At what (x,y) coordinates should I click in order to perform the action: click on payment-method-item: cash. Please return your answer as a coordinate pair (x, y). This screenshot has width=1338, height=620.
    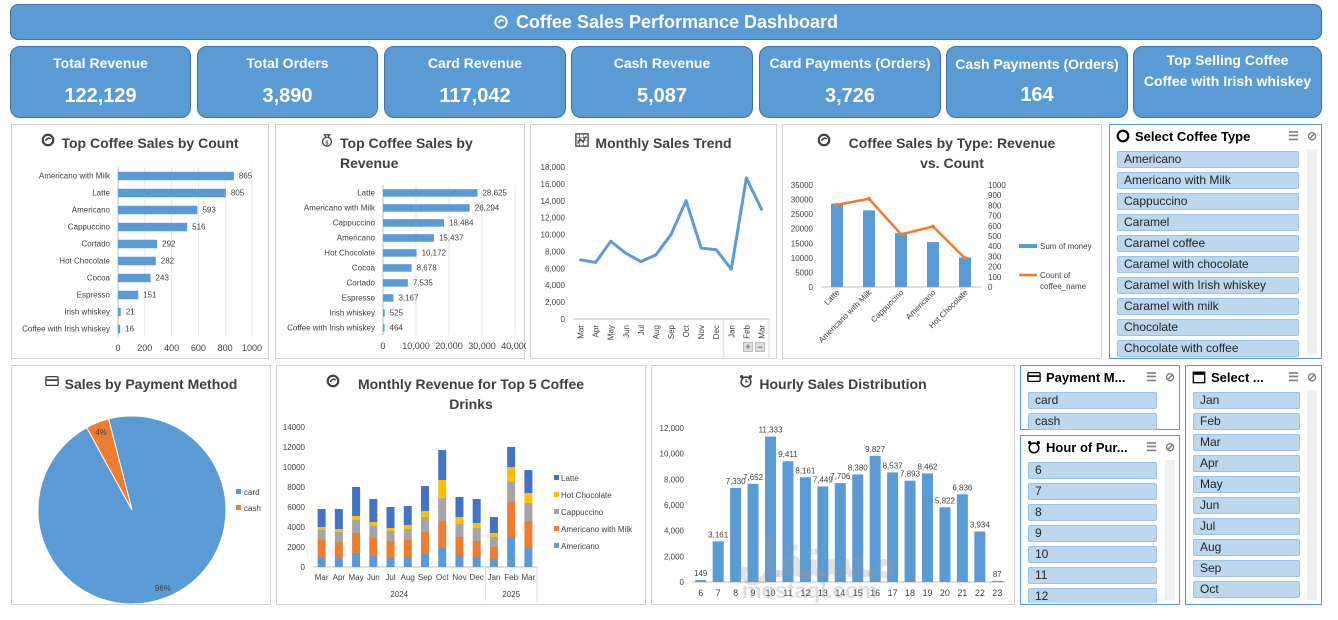
    Looking at the image, I should click on (1092, 421).